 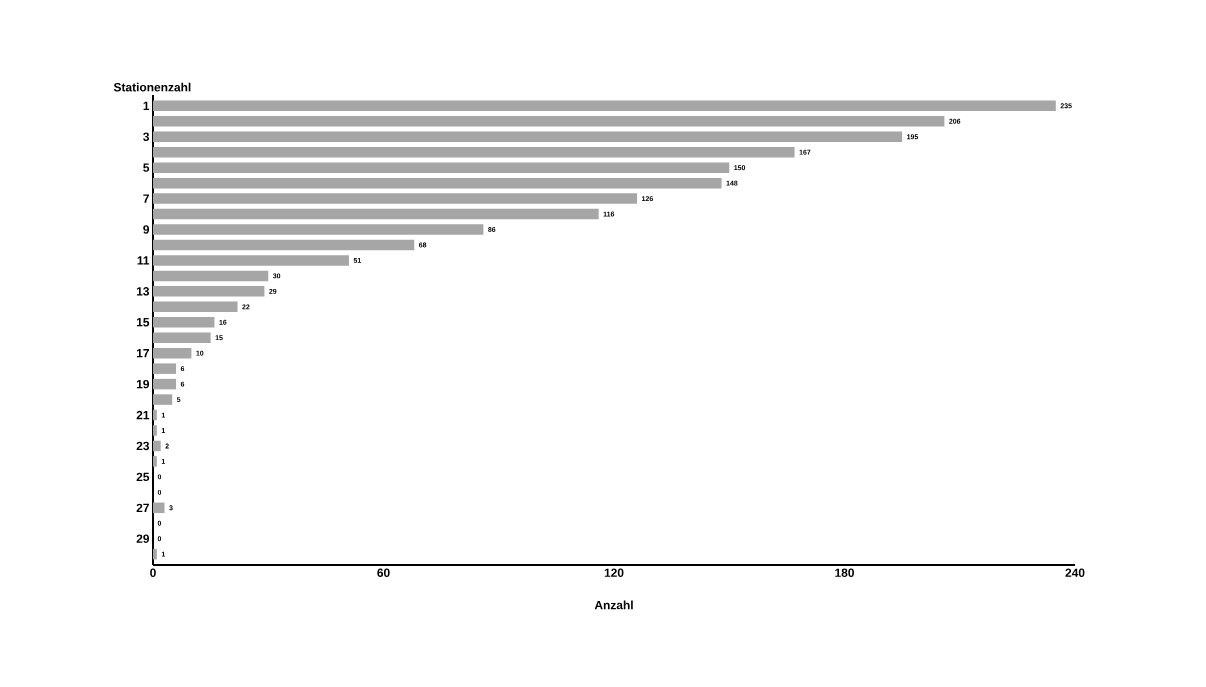 What do you see at coordinates (844, 572) in the screenshot?
I see `x-tick-label: 180` at bounding box center [844, 572].